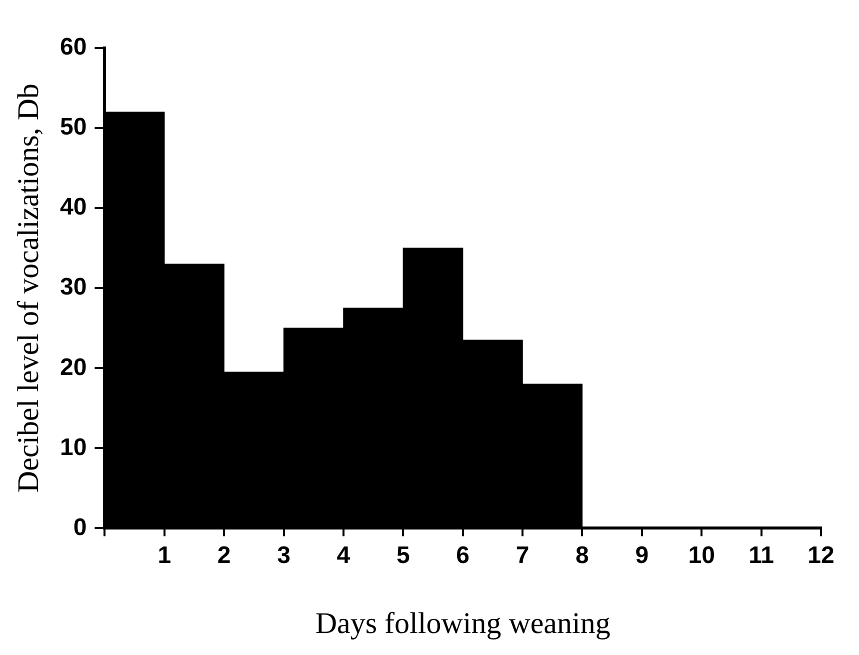 The height and width of the screenshot is (655, 859). Describe the element at coordinates (73, 127) in the screenshot. I see `y-tick-label: 50` at that location.